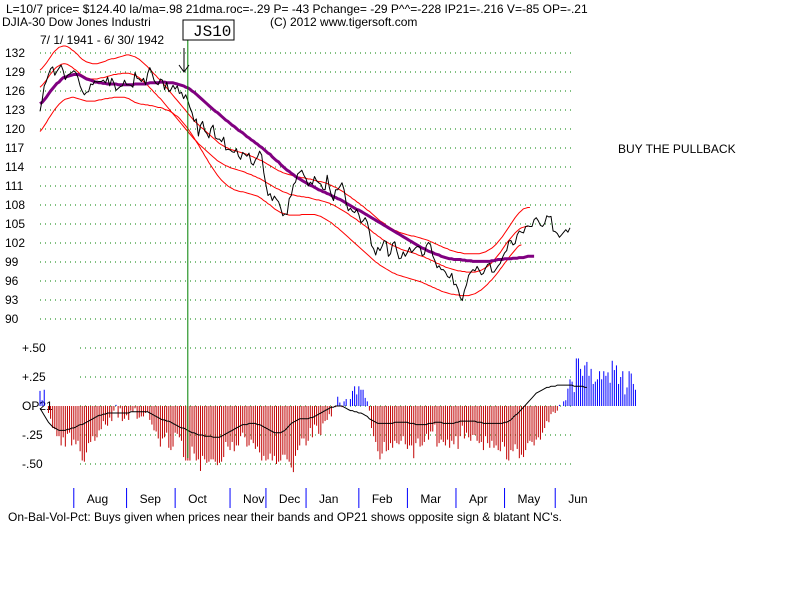  What do you see at coordinates (76, 22) in the screenshot?
I see `index-name: DJIA-30 Dow Jones Industri` at bounding box center [76, 22].